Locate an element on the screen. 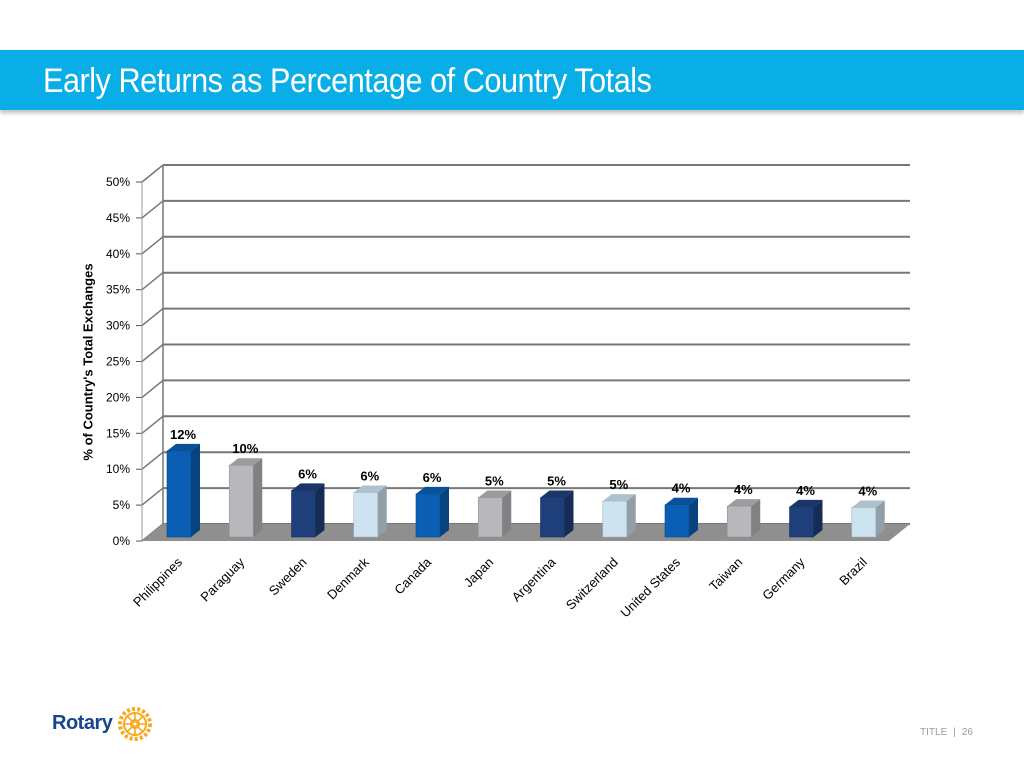 This screenshot has height=768, width=1024. data-label: 10% is located at coordinates (245, 448).